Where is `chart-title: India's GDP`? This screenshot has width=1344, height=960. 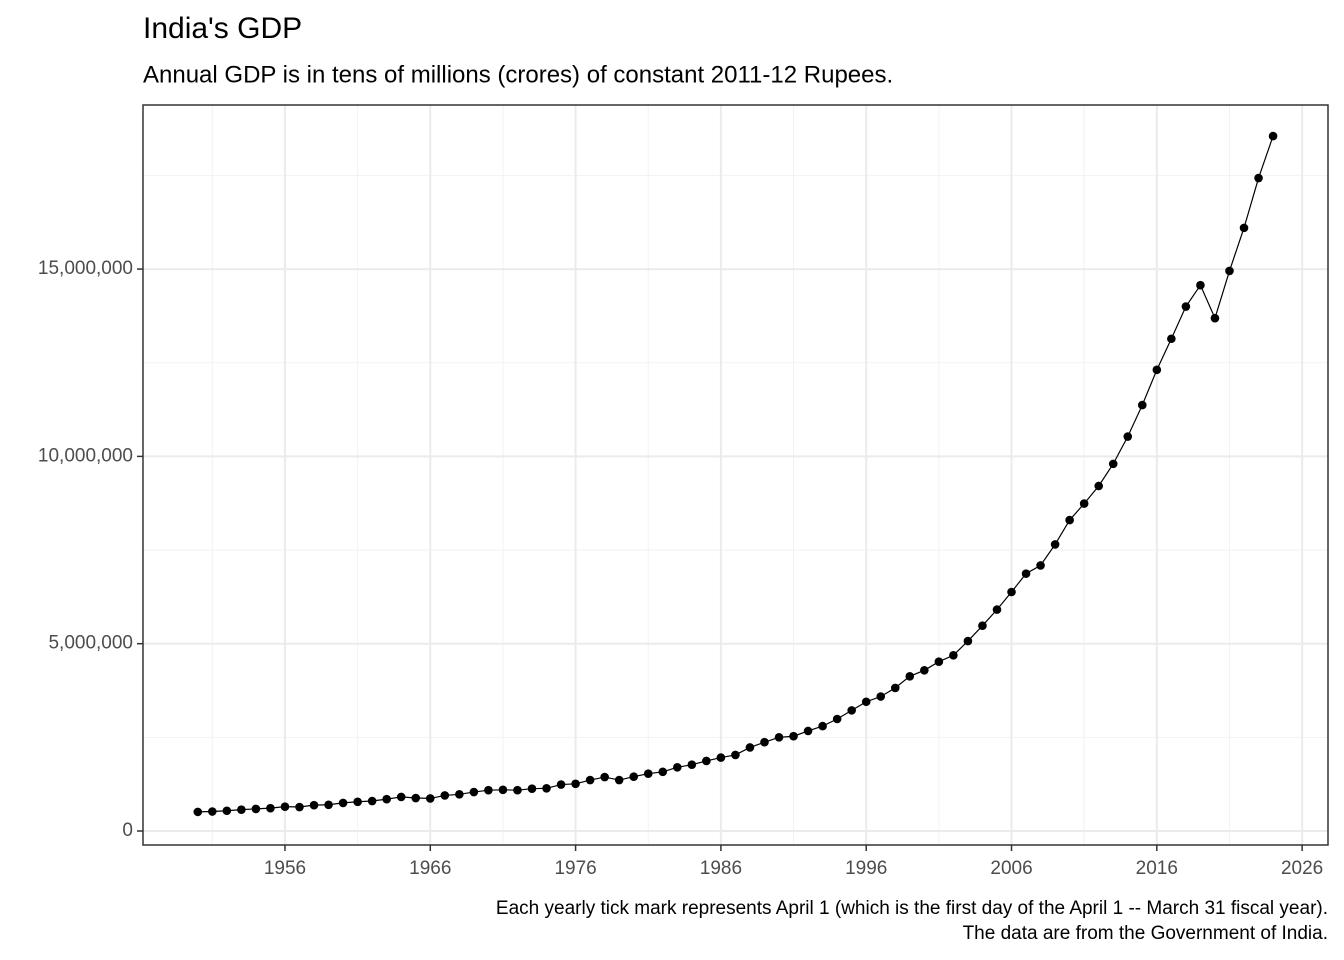
chart-title: India's GDP is located at coordinates (222, 28).